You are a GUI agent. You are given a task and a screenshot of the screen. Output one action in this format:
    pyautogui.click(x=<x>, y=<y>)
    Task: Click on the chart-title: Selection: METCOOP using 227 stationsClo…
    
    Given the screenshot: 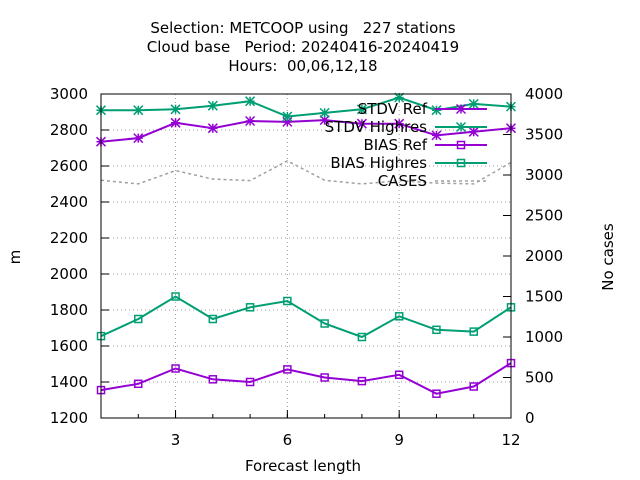 What is the action you would take?
    pyautogui.click(x=303, y=47)
    